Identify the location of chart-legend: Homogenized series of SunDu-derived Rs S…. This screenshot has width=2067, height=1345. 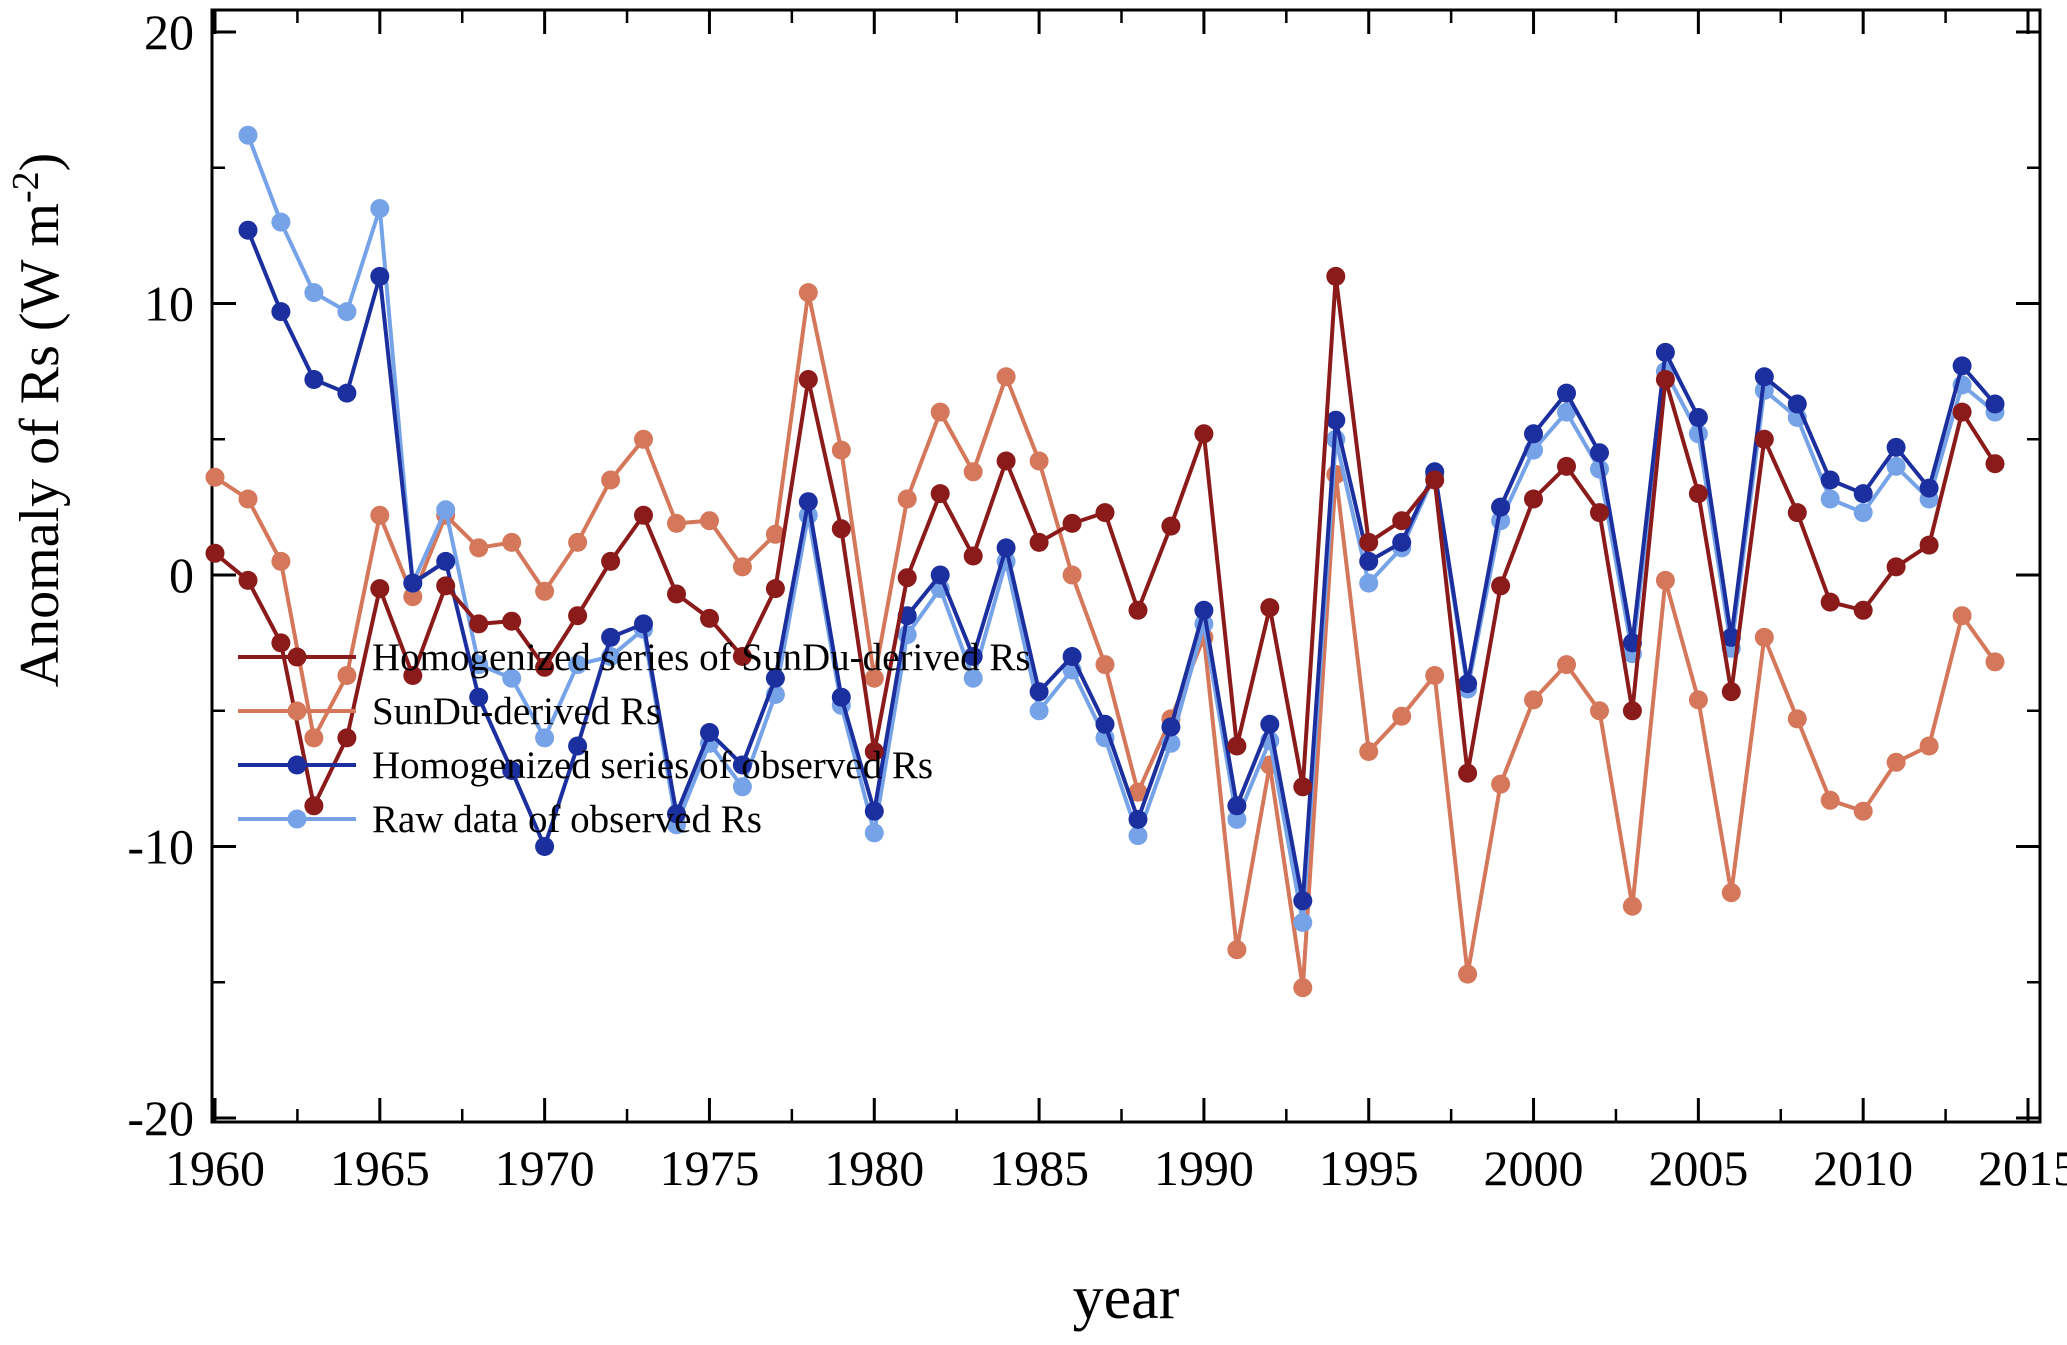
(634, 738).